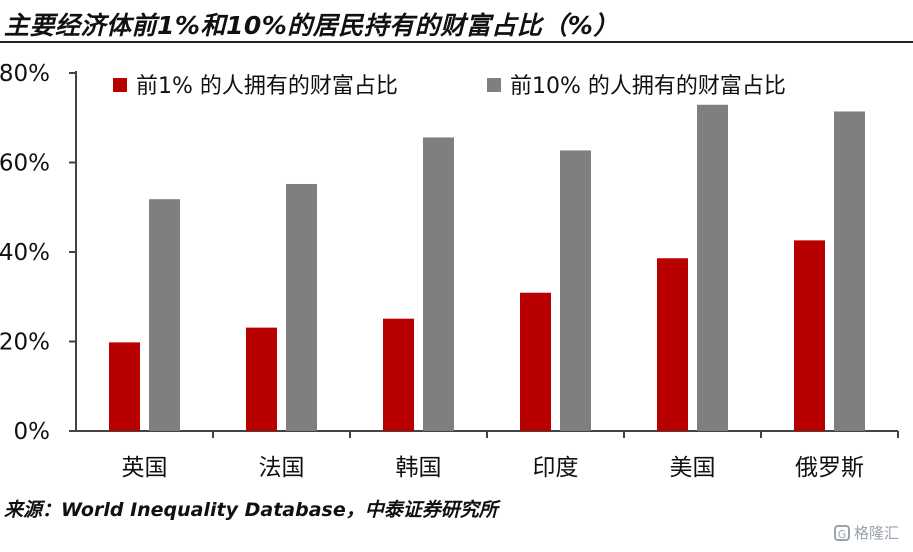 This screenshot has height=552, width=913. What do you see at coordinates (419, 468) in the screenshot?
I see `x-tick-label: 韩国` at bounding box center [419, 468].